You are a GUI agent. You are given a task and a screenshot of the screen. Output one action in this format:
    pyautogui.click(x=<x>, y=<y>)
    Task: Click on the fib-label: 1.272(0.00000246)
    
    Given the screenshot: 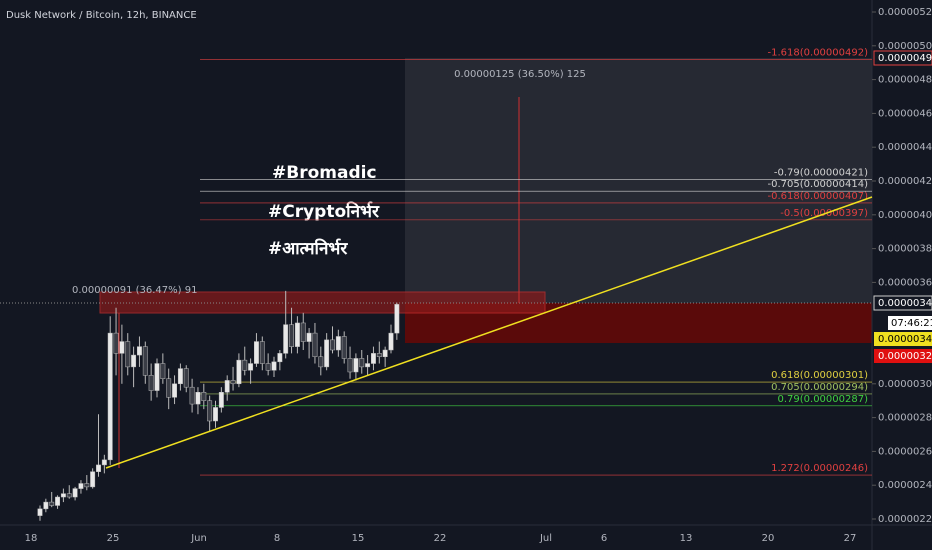 What is the action you would take?
    pyautogui.click(x=819, y=468)
    